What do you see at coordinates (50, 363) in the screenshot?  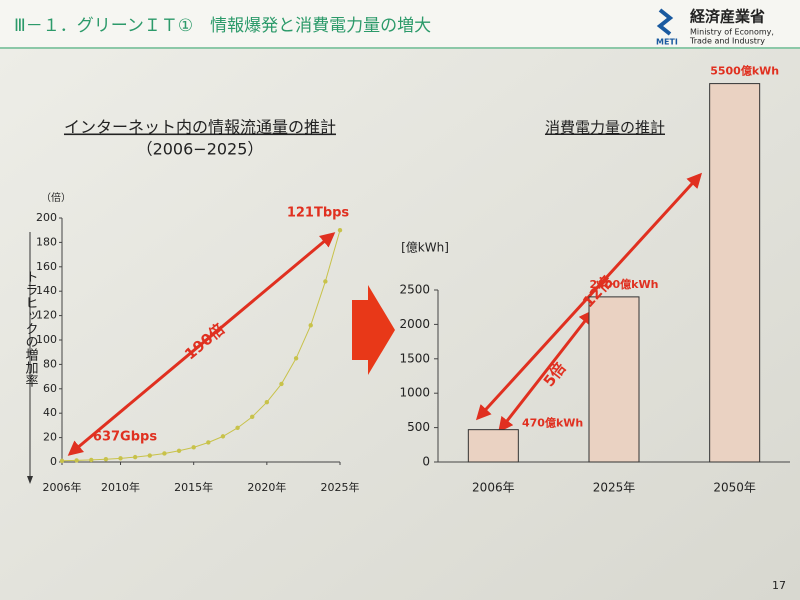 I see `y-tick-label: 80` at bounding box center [50, 363].